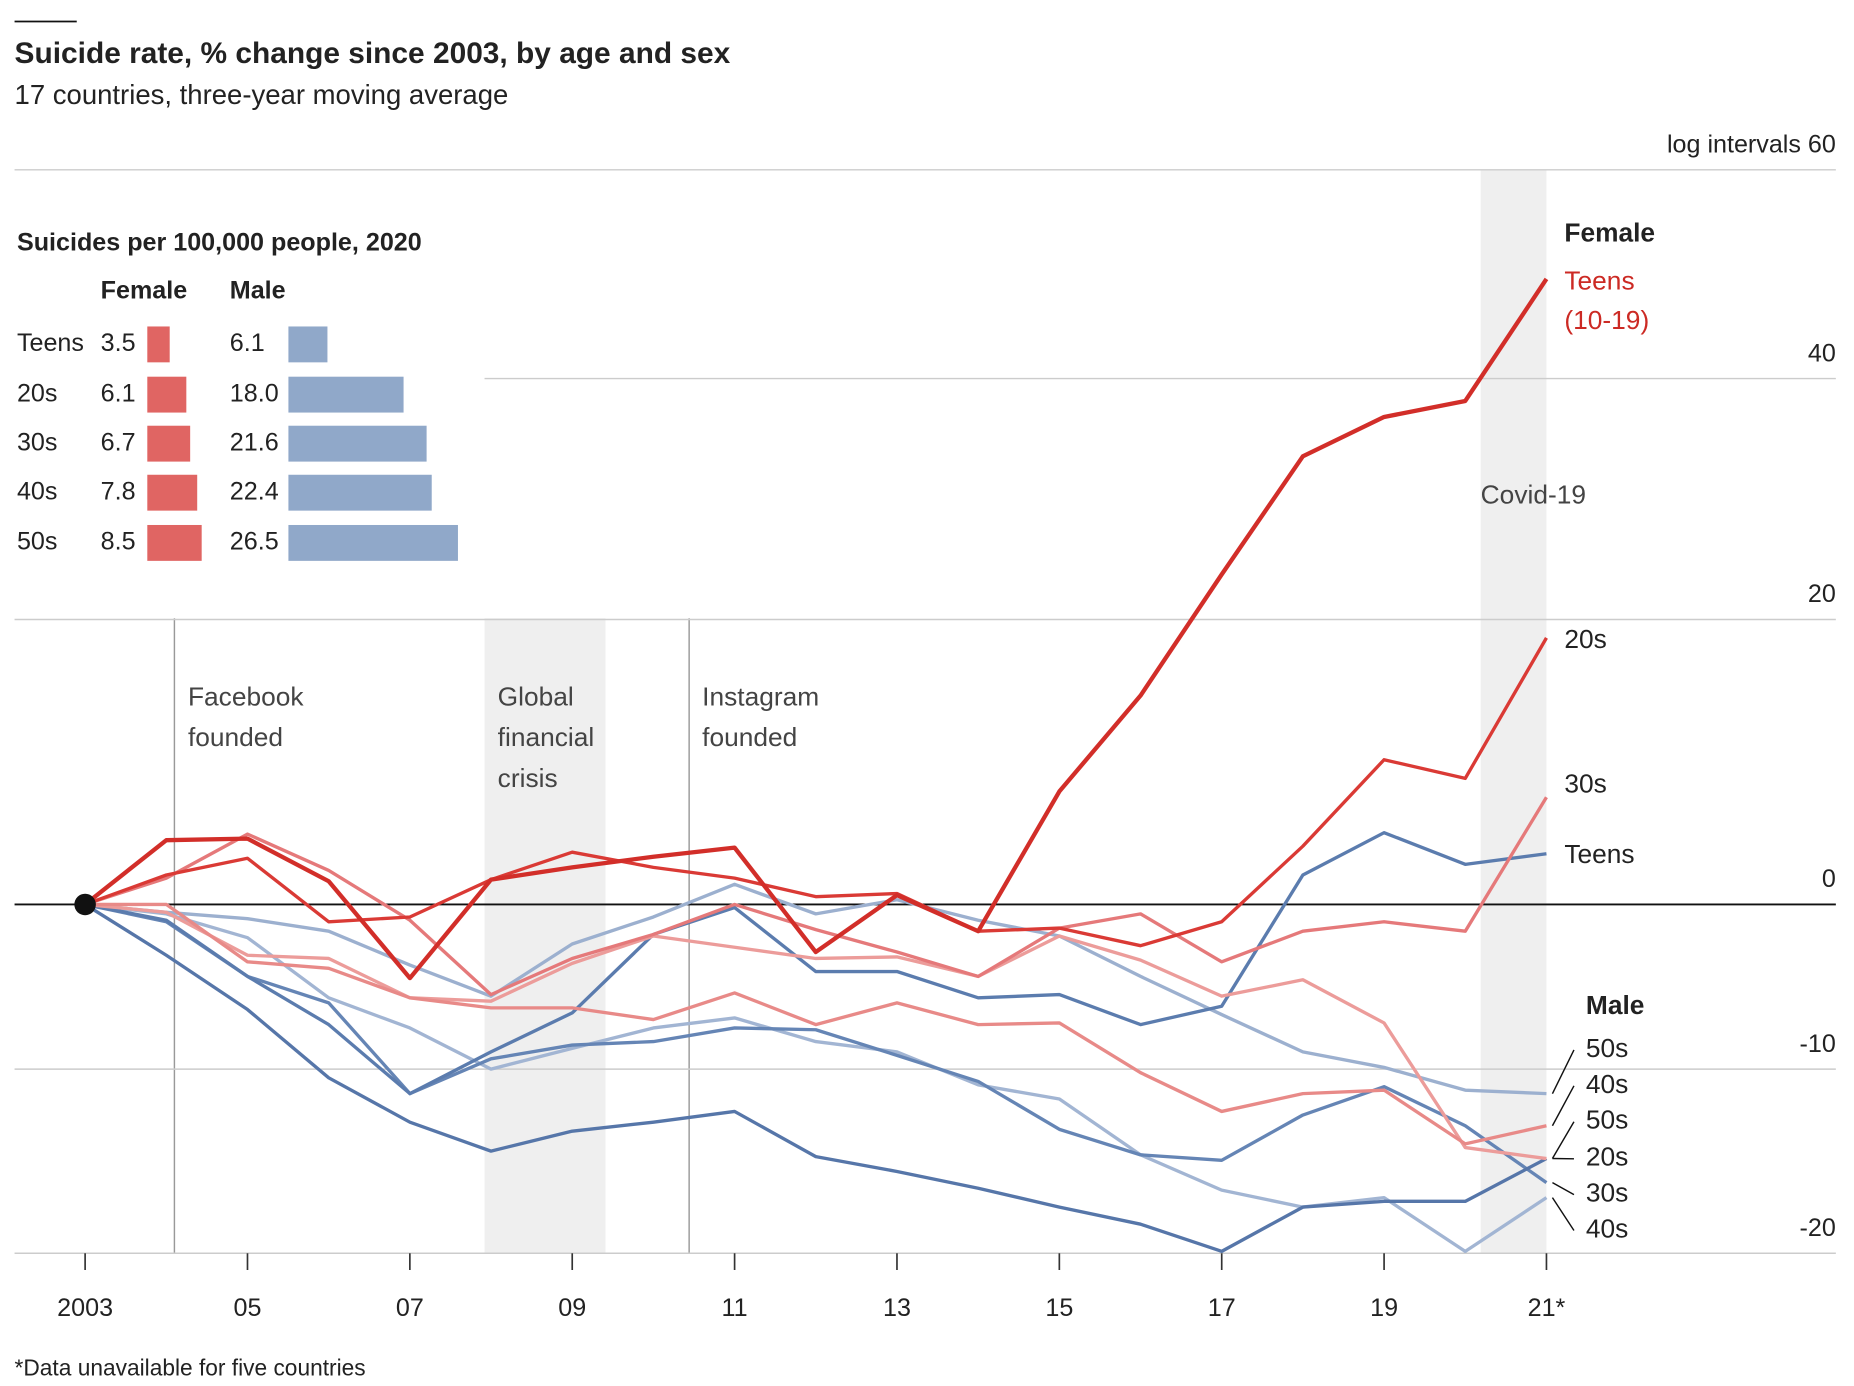 This screenshot has height=1386, width=1854. I want to click on annotation-text-box: Instagram founded, so click(761, 717).